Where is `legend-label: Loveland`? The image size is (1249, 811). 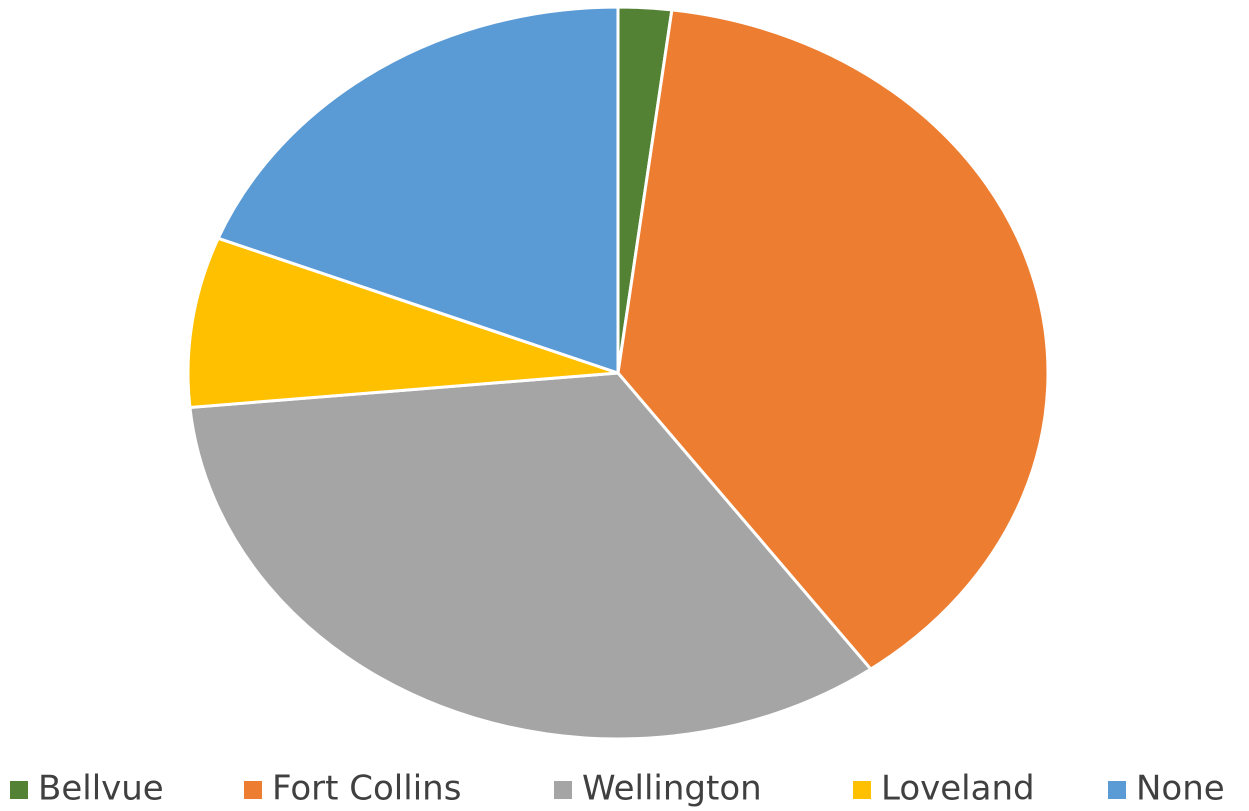
legend-label: Loveland is located at coordinates (958, 789).